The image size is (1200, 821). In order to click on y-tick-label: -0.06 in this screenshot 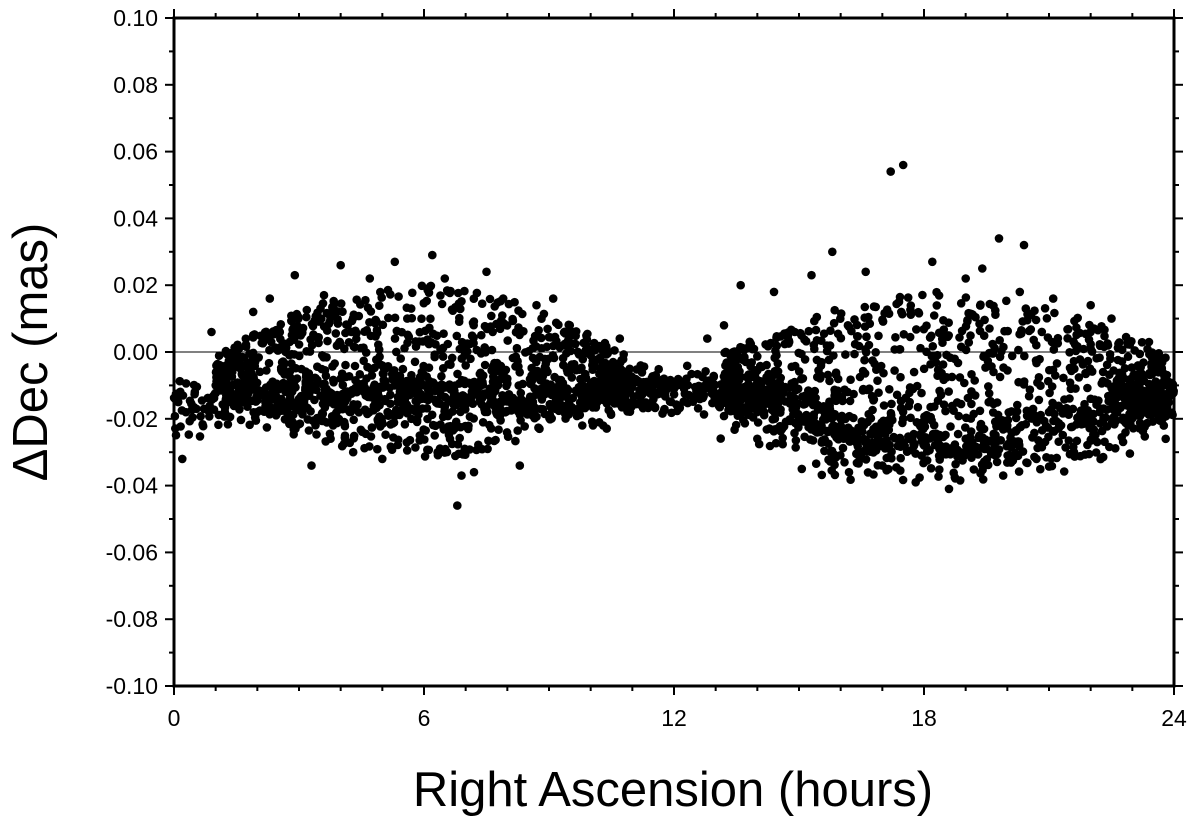, I will do `click(132, 552)`.